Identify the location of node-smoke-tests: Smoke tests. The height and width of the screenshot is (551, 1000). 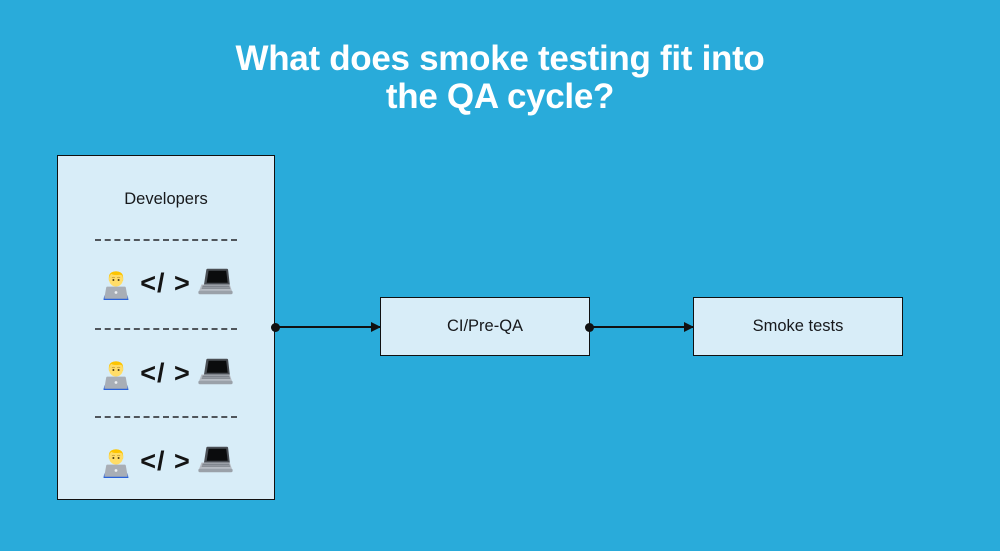
(798, 326).